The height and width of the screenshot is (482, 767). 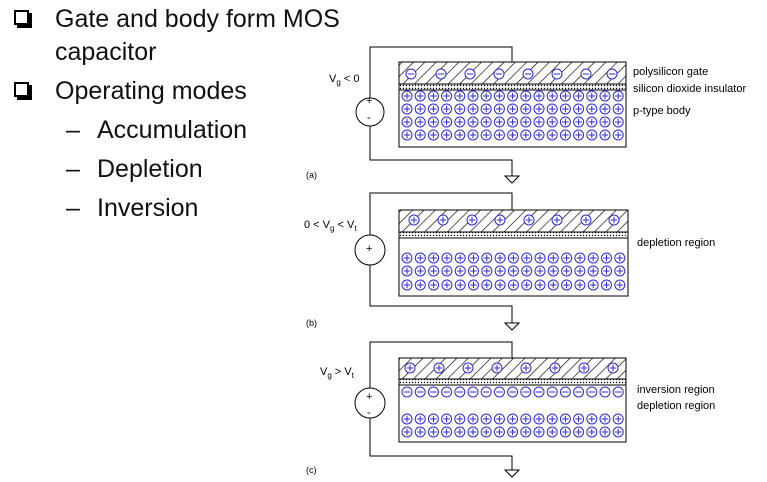 I want to click on voltage-label-a: Vg < 0, so click(x=344, y=80).